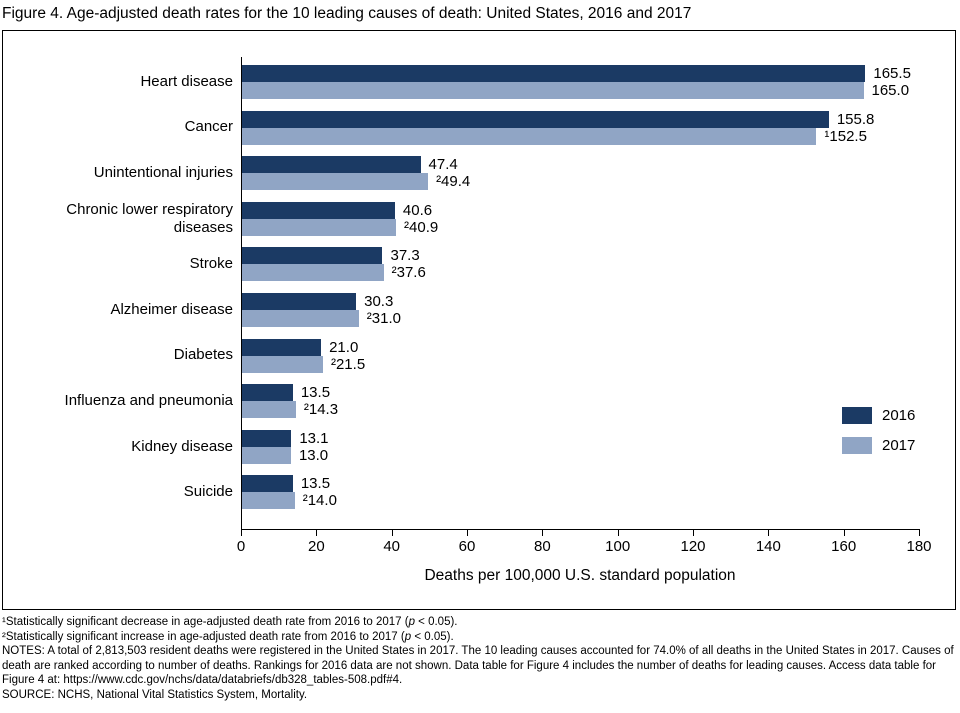 The width and height of the screenshot is (960, 713). I want to click on category-label: Chronic lower respiratory diseases, so click(149, 218).